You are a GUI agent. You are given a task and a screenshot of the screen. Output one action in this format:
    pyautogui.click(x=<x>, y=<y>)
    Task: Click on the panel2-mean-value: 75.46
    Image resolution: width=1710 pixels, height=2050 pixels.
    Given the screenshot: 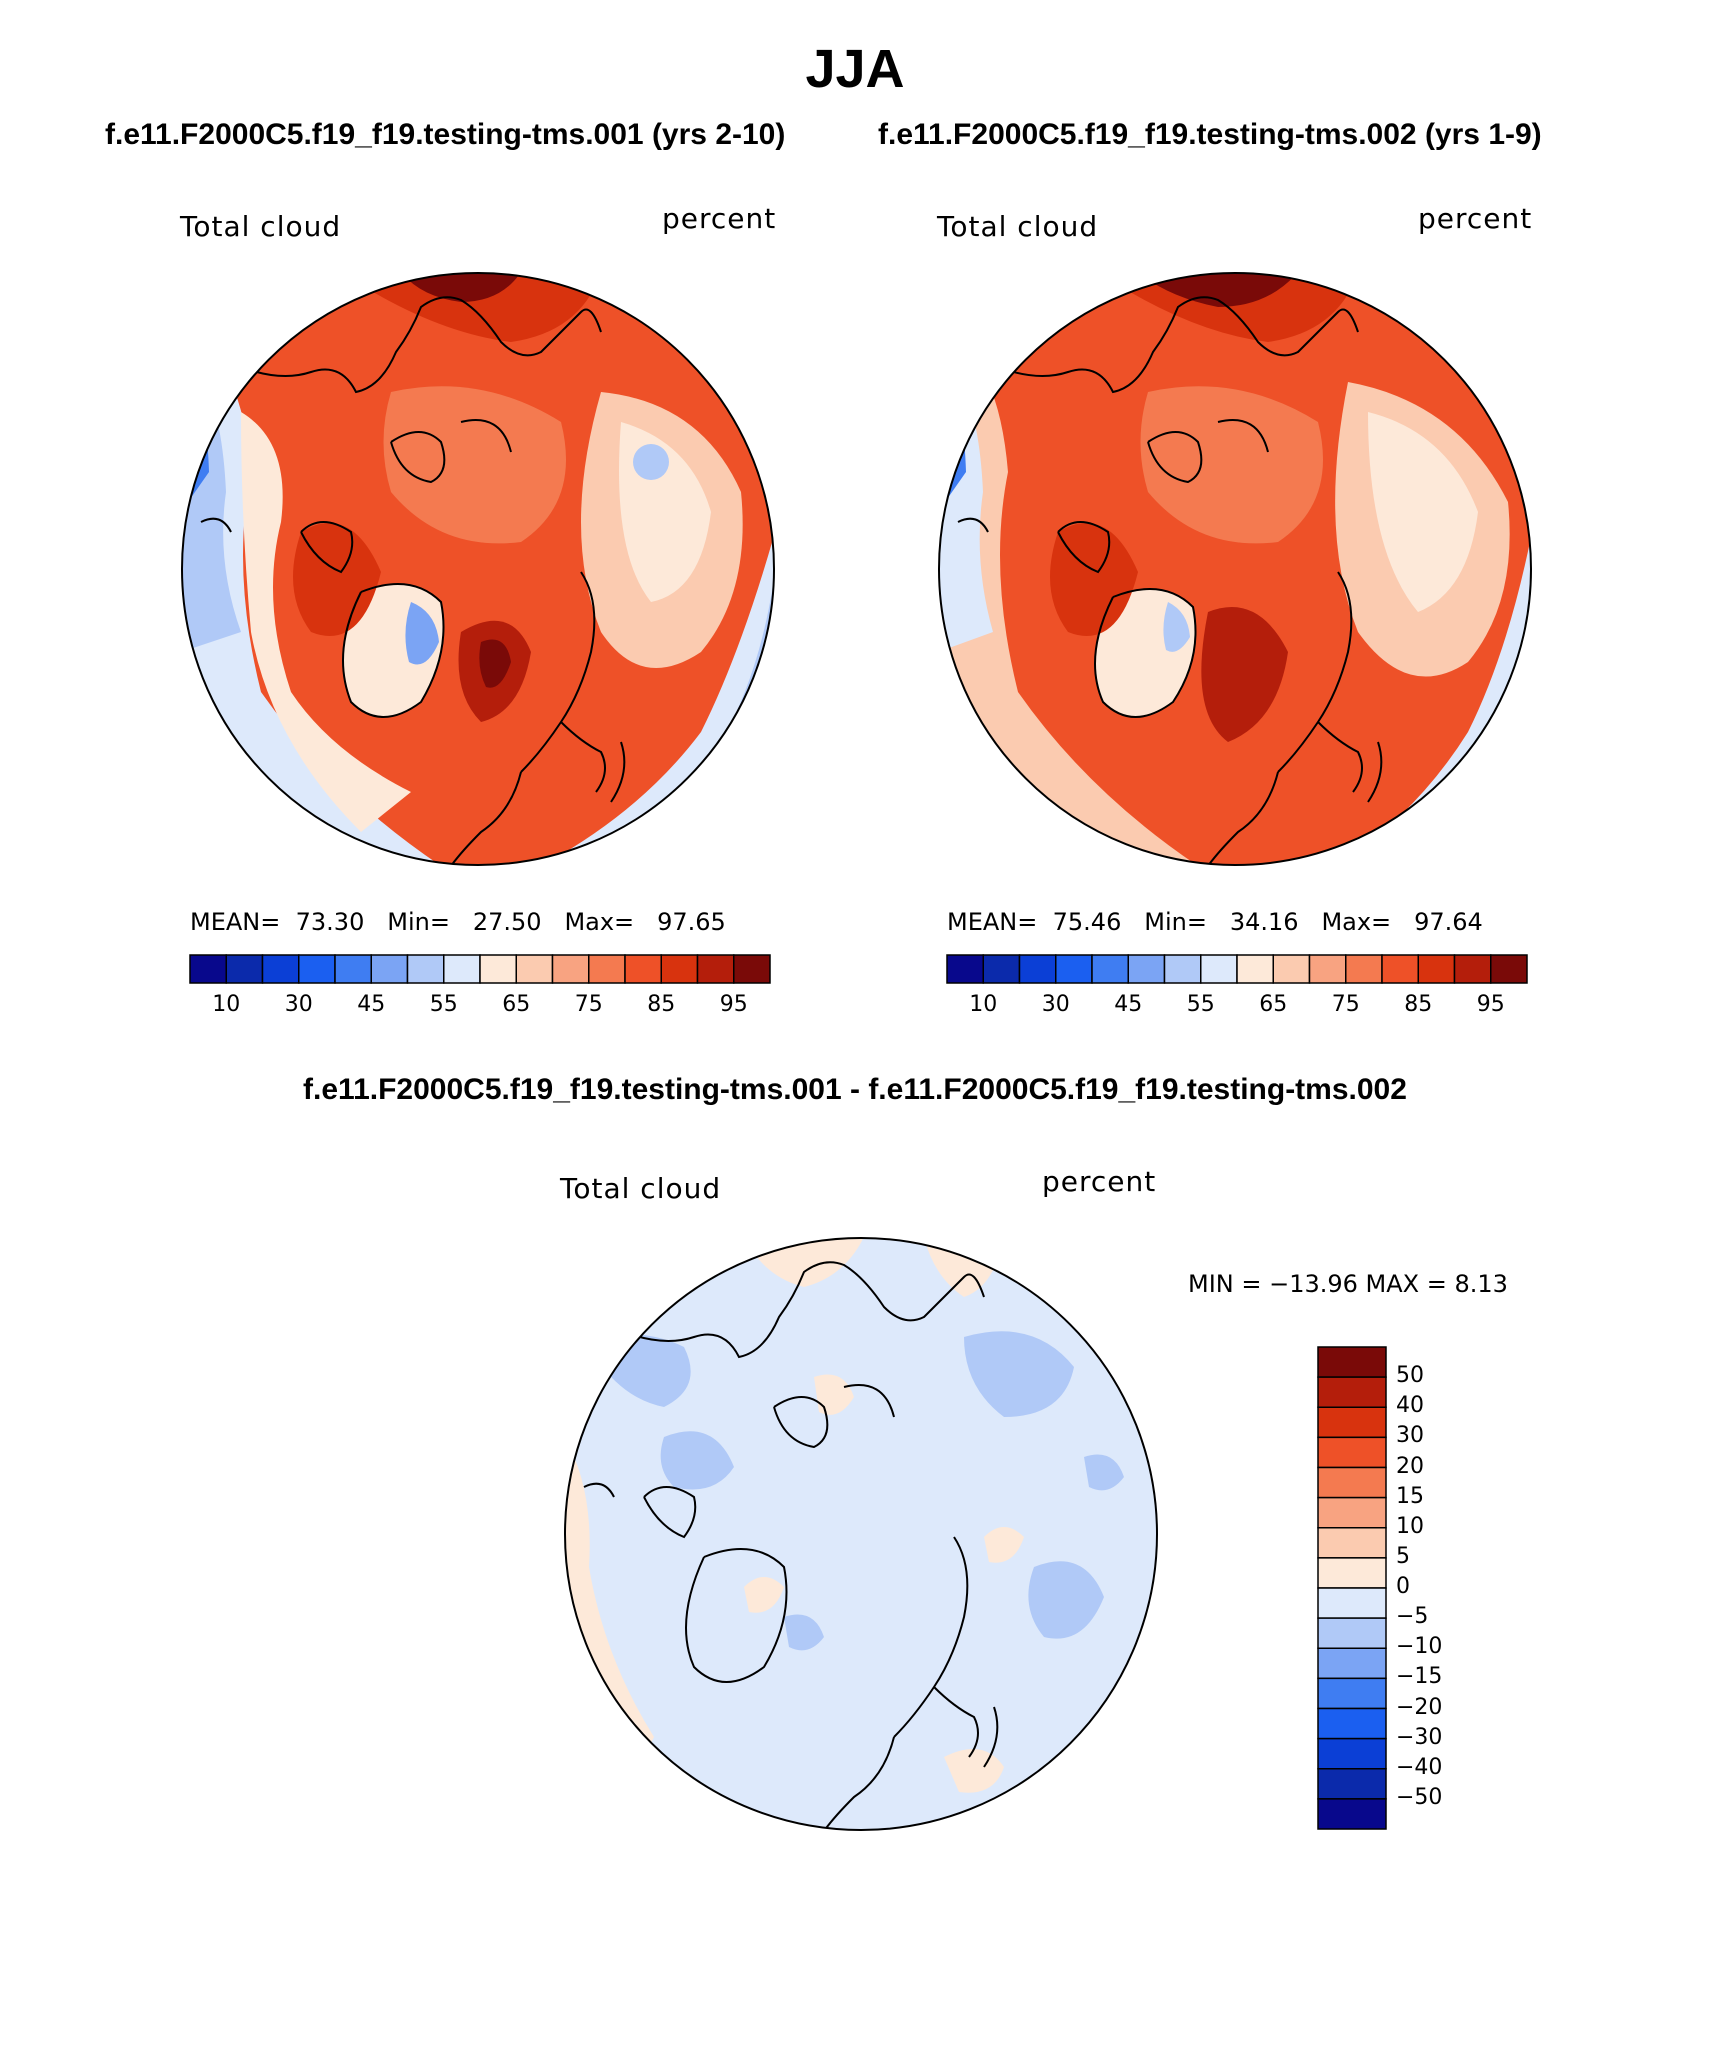 What is the action you would take?
    pyautogui.click(x=1087, y=922)
    